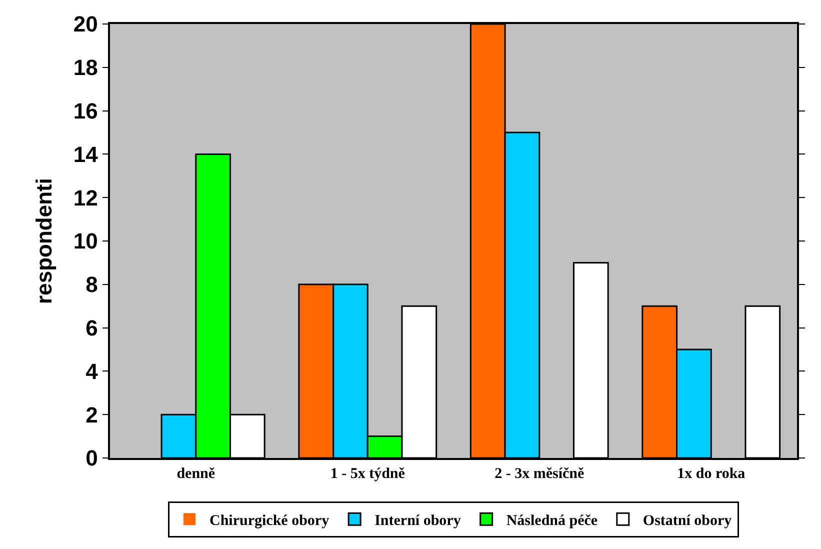 This screenshot has height=549, width=821. What do you see at coordinates (92, 285) in the screenshot?
I see `y-tick-label: 8` at bounding box center [92, 285].